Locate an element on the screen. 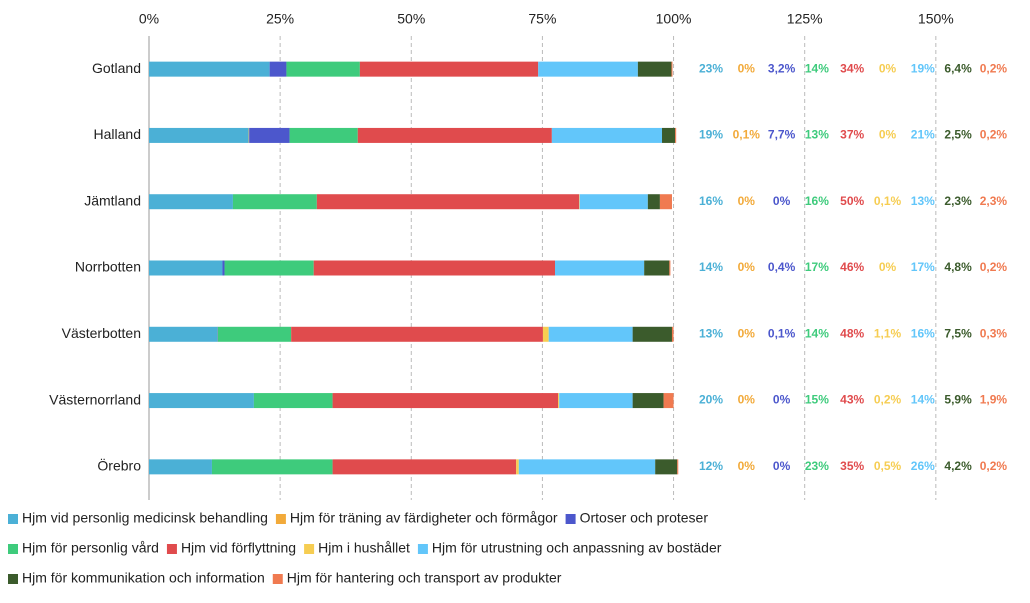  value-label: 35% is located at coordinates (852, 466).